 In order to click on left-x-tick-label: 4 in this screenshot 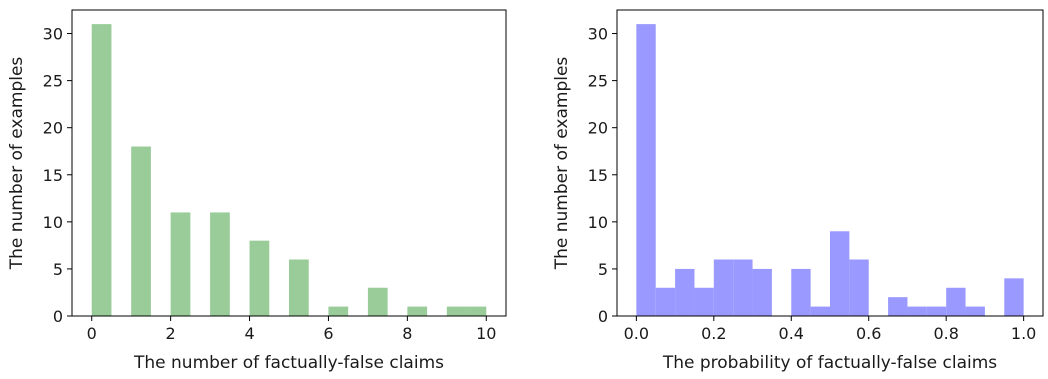, I will do `click(249, 333)`.